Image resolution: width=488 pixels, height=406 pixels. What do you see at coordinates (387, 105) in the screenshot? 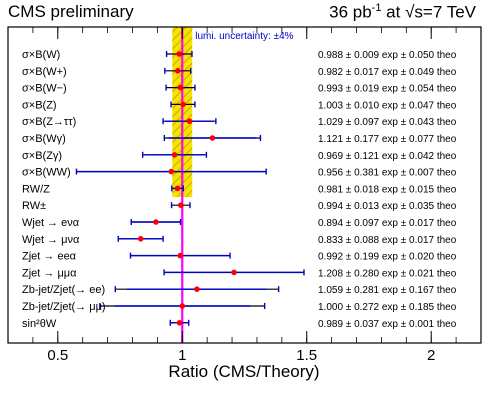
I see `row-value-text: 1.003 ± 0.010 exp ± 0.047 theo` at bounding box center [387, 105].